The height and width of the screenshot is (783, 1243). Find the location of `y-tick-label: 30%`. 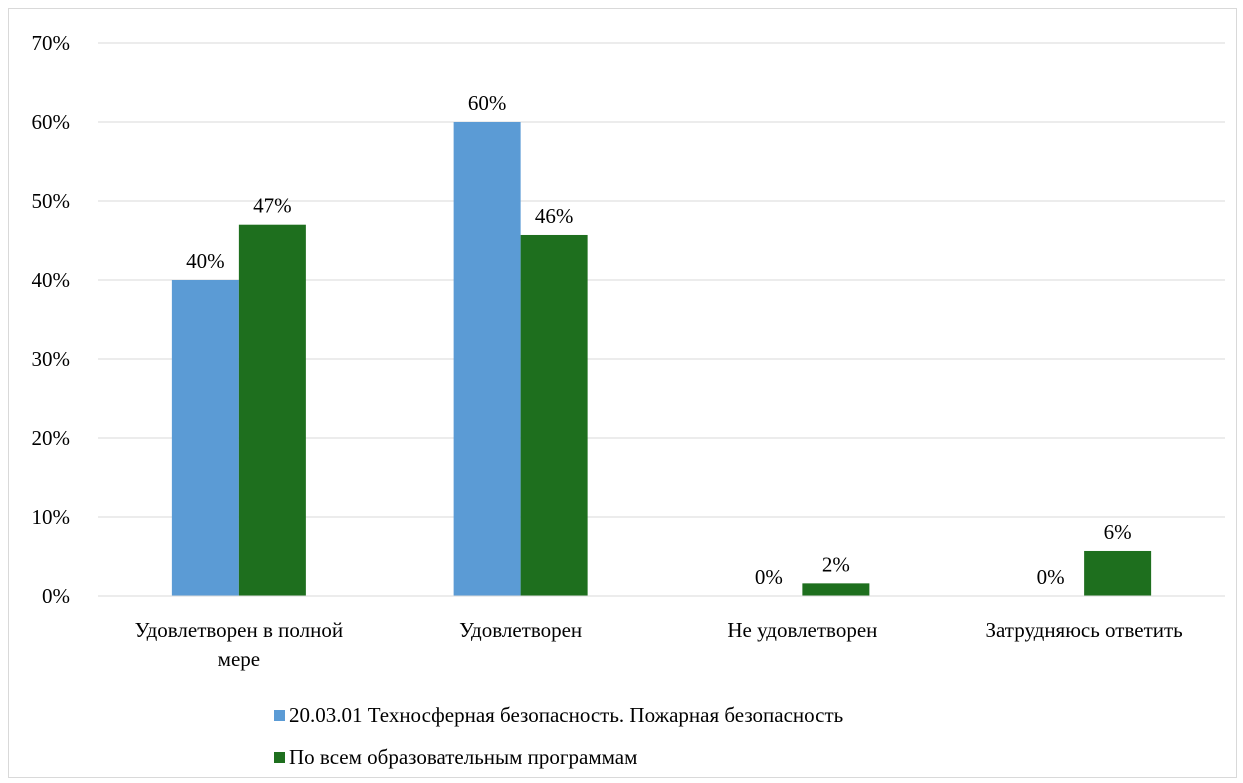

y-tick-label: 30% is located at coordinates (51, 359).